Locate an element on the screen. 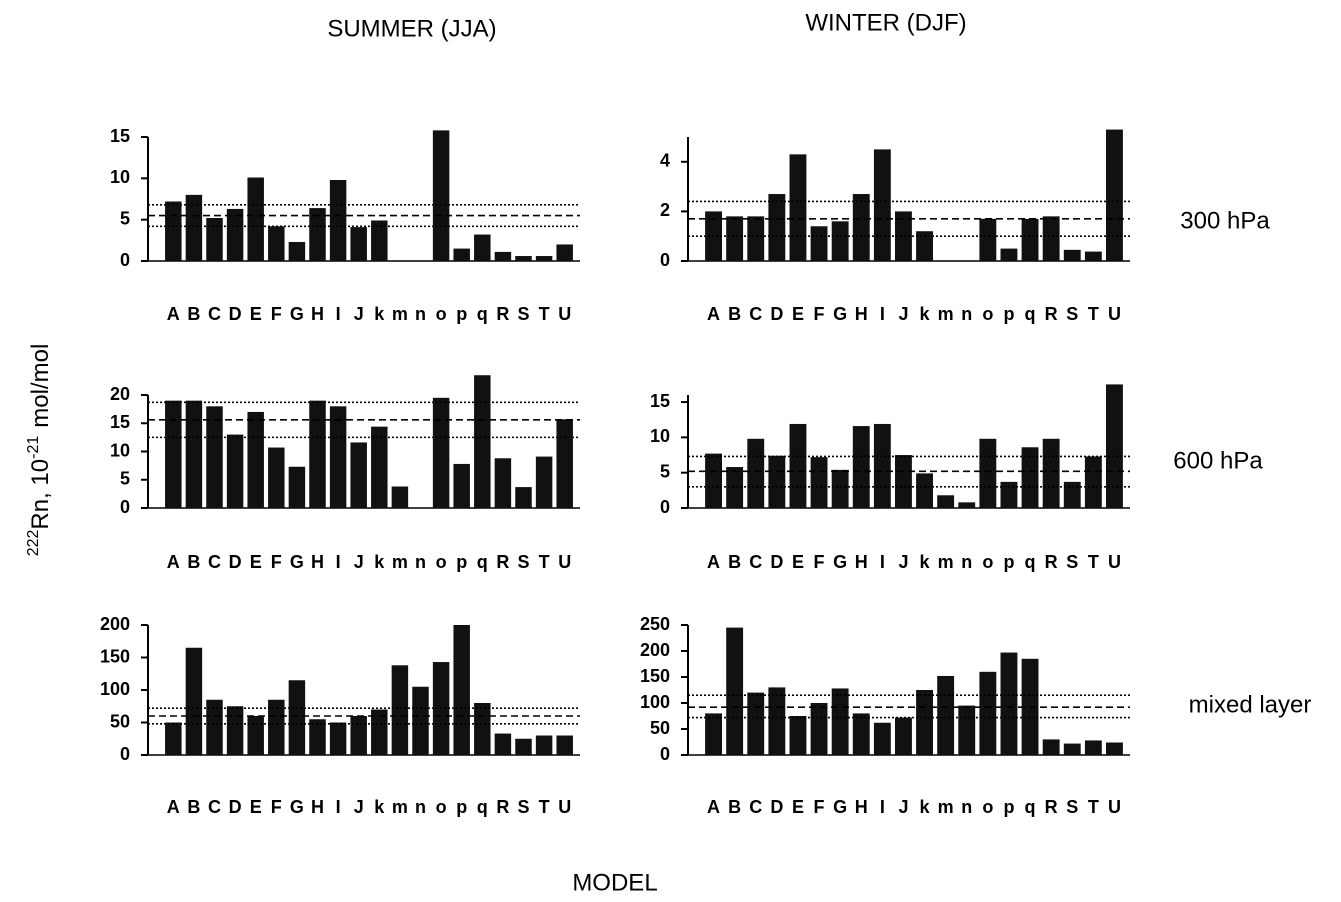 This screenshot has height=902, width=1341. y-tick-label: 5 is located at coordinates (125, 218).